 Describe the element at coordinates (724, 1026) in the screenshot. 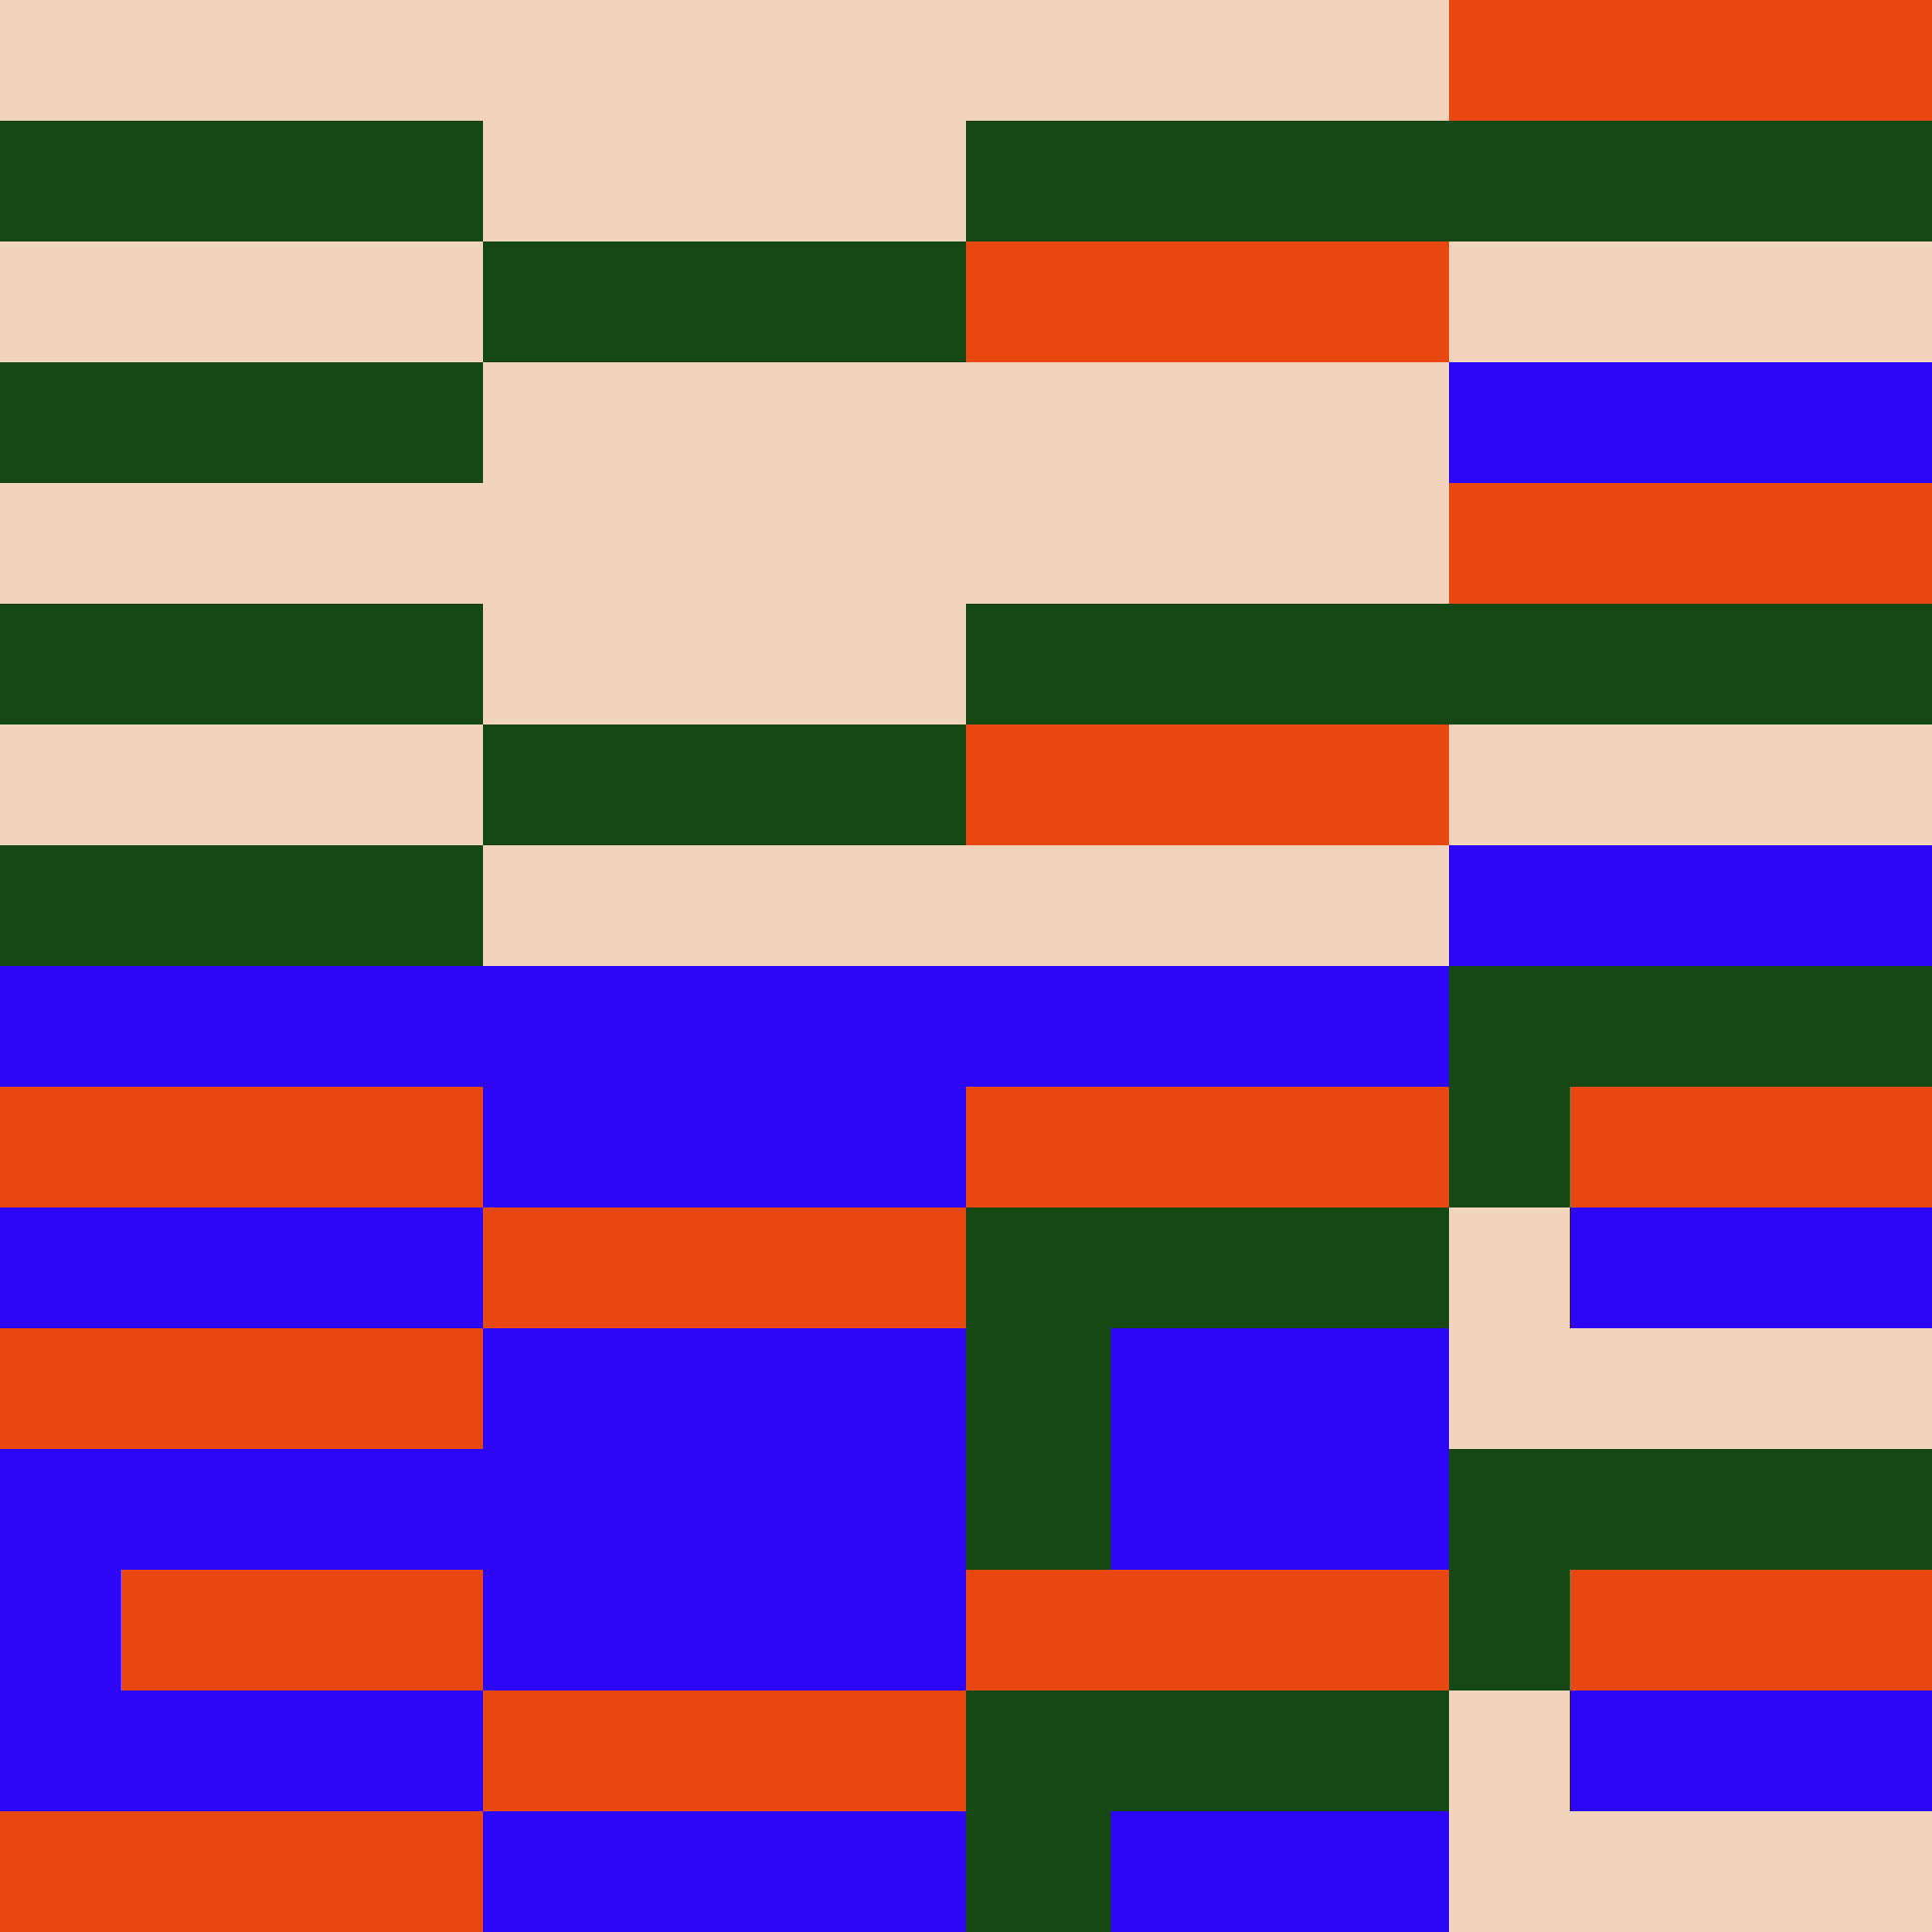

I see `color-block-r9-c1-3-blue` at that location.